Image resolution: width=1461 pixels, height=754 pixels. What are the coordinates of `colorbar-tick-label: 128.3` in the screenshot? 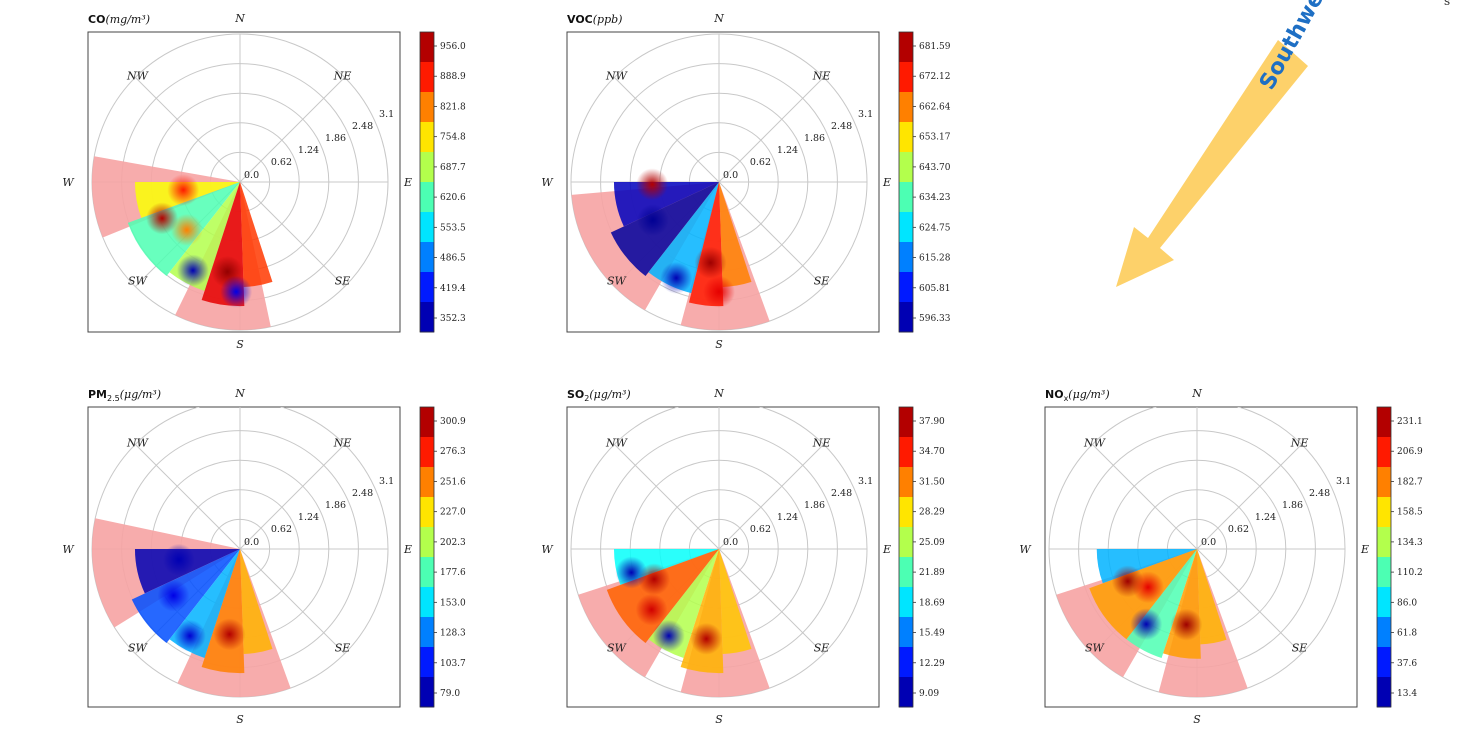 It's located at (453, 634).